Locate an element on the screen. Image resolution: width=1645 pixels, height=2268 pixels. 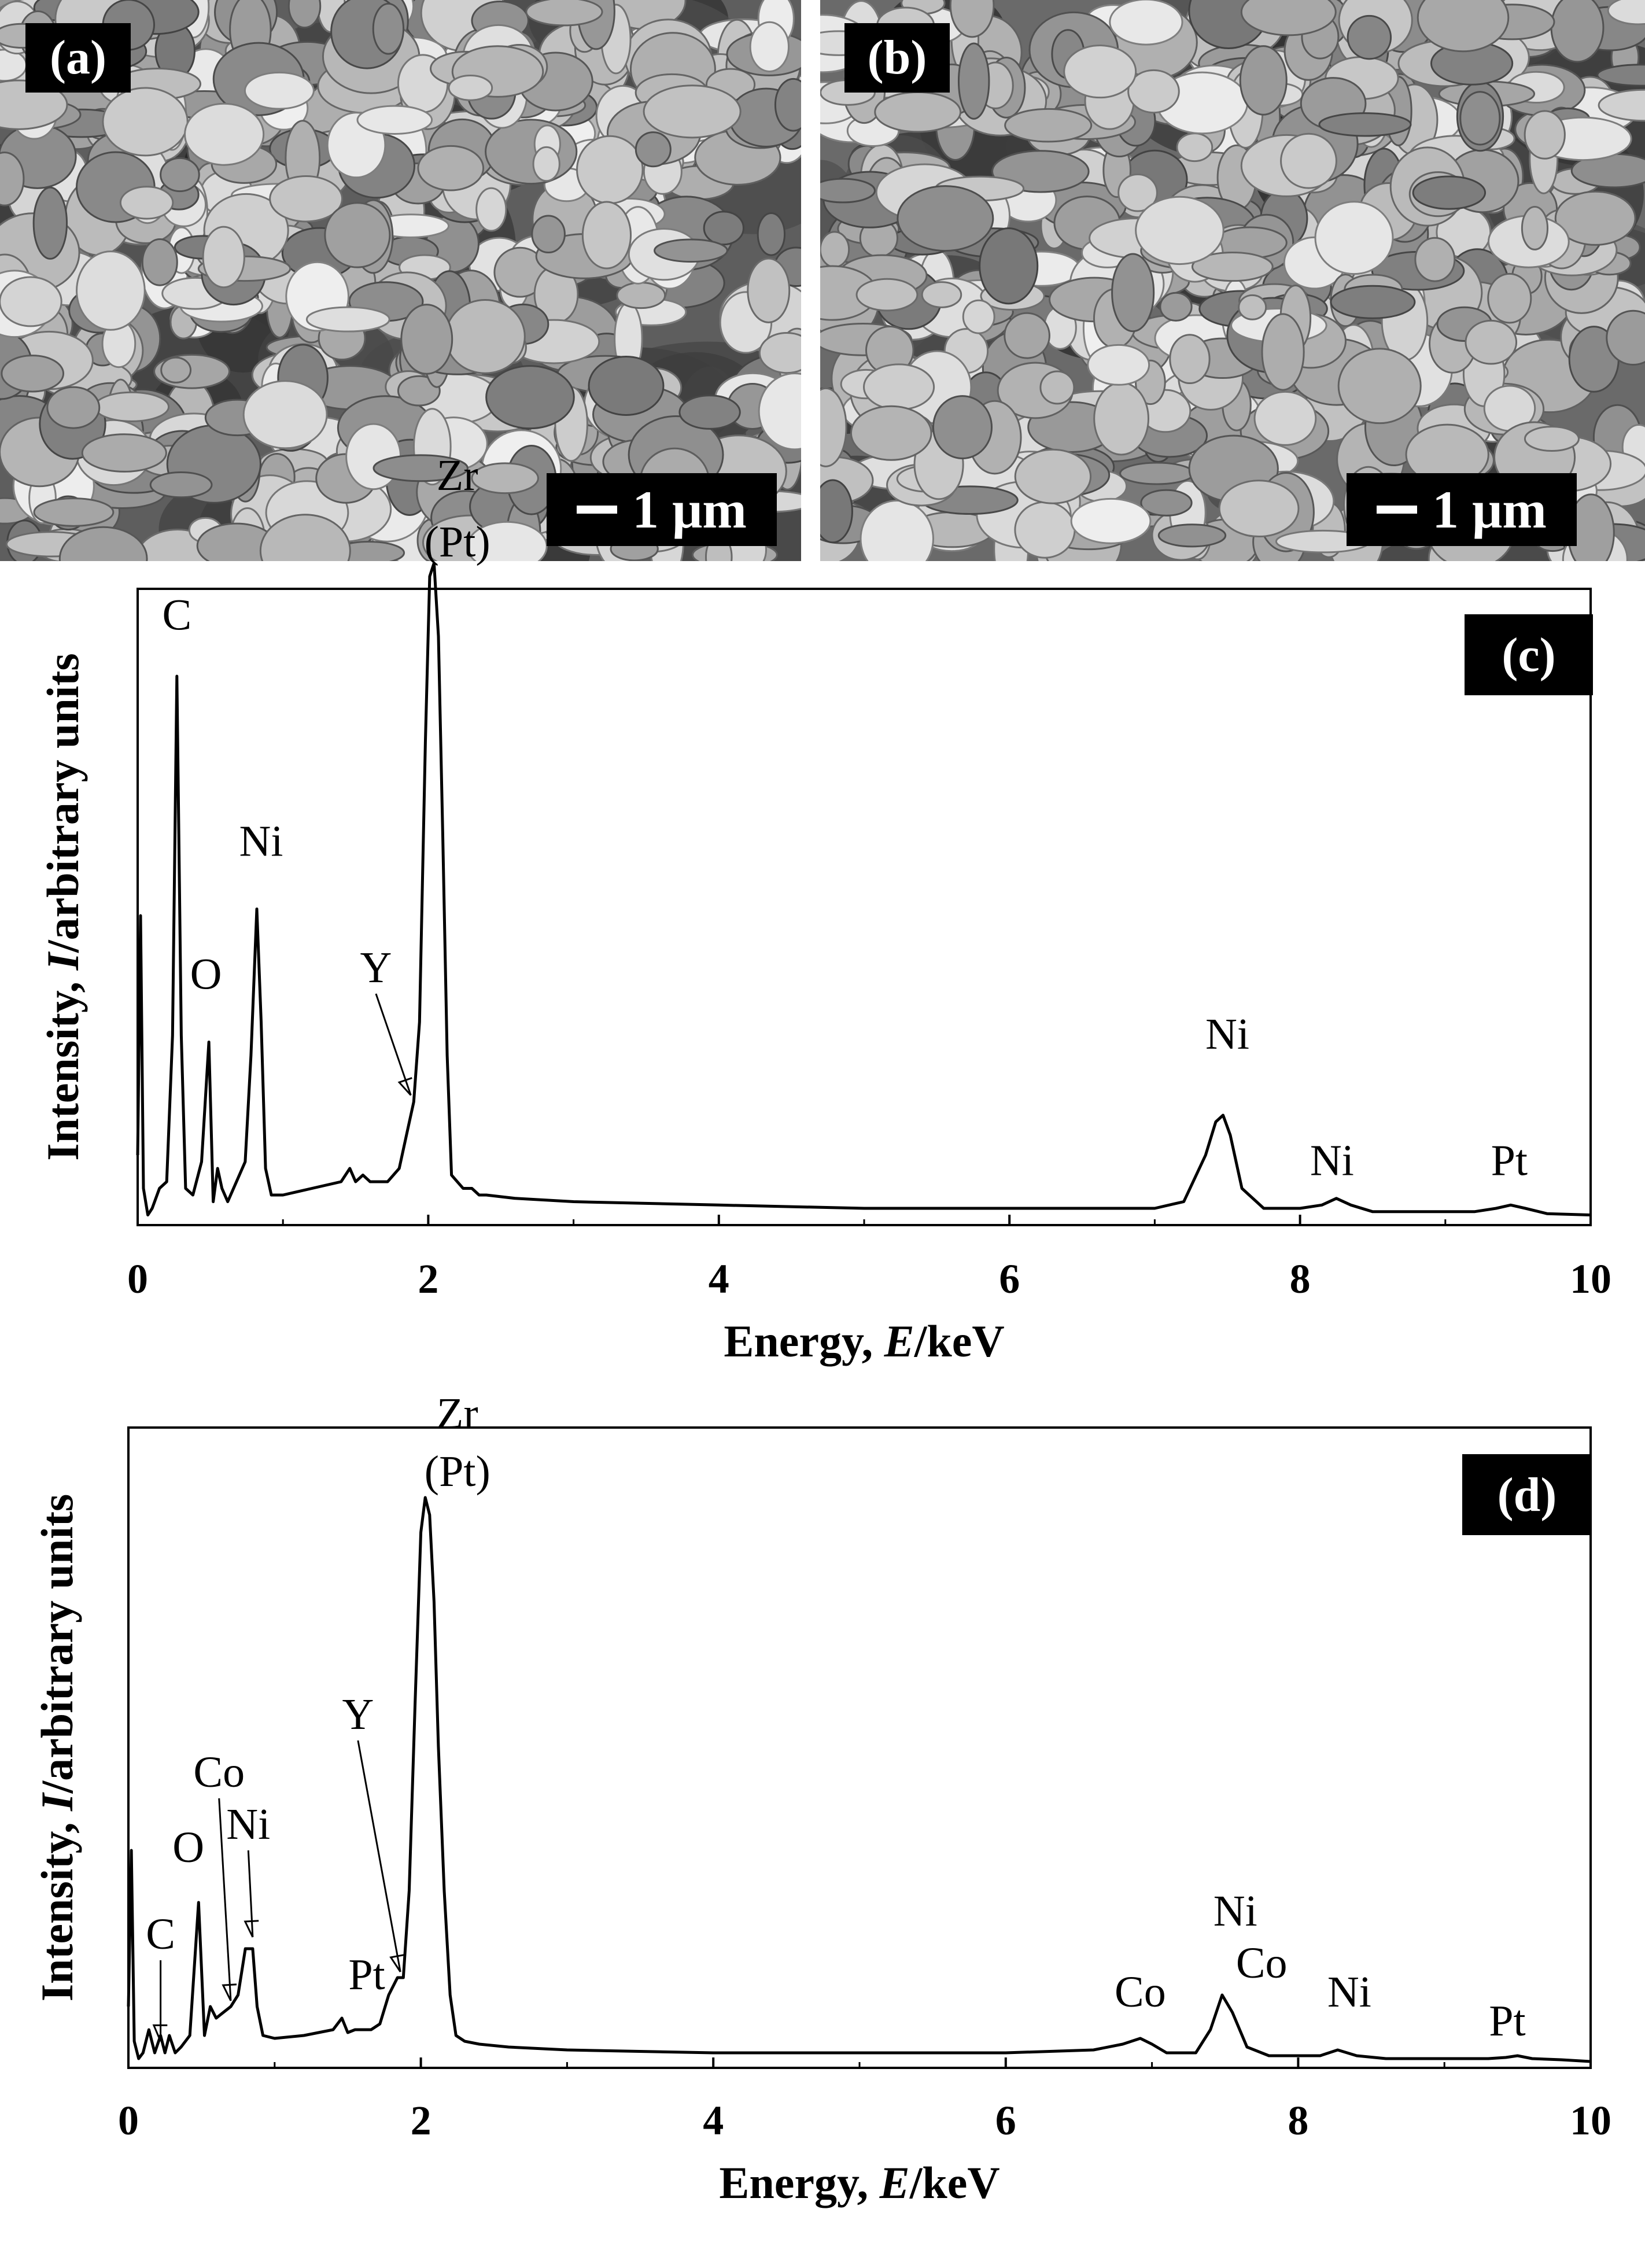
panel-label-b: (b) is located at coordinates (897, 58).